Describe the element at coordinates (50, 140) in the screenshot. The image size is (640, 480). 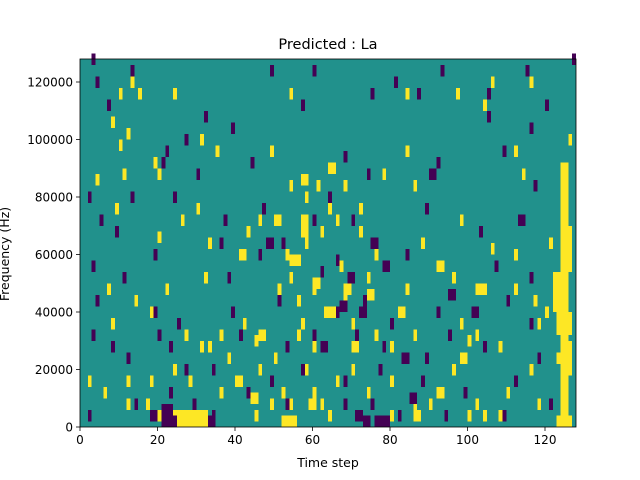
I see `y-tick-label: 100000` at that location.